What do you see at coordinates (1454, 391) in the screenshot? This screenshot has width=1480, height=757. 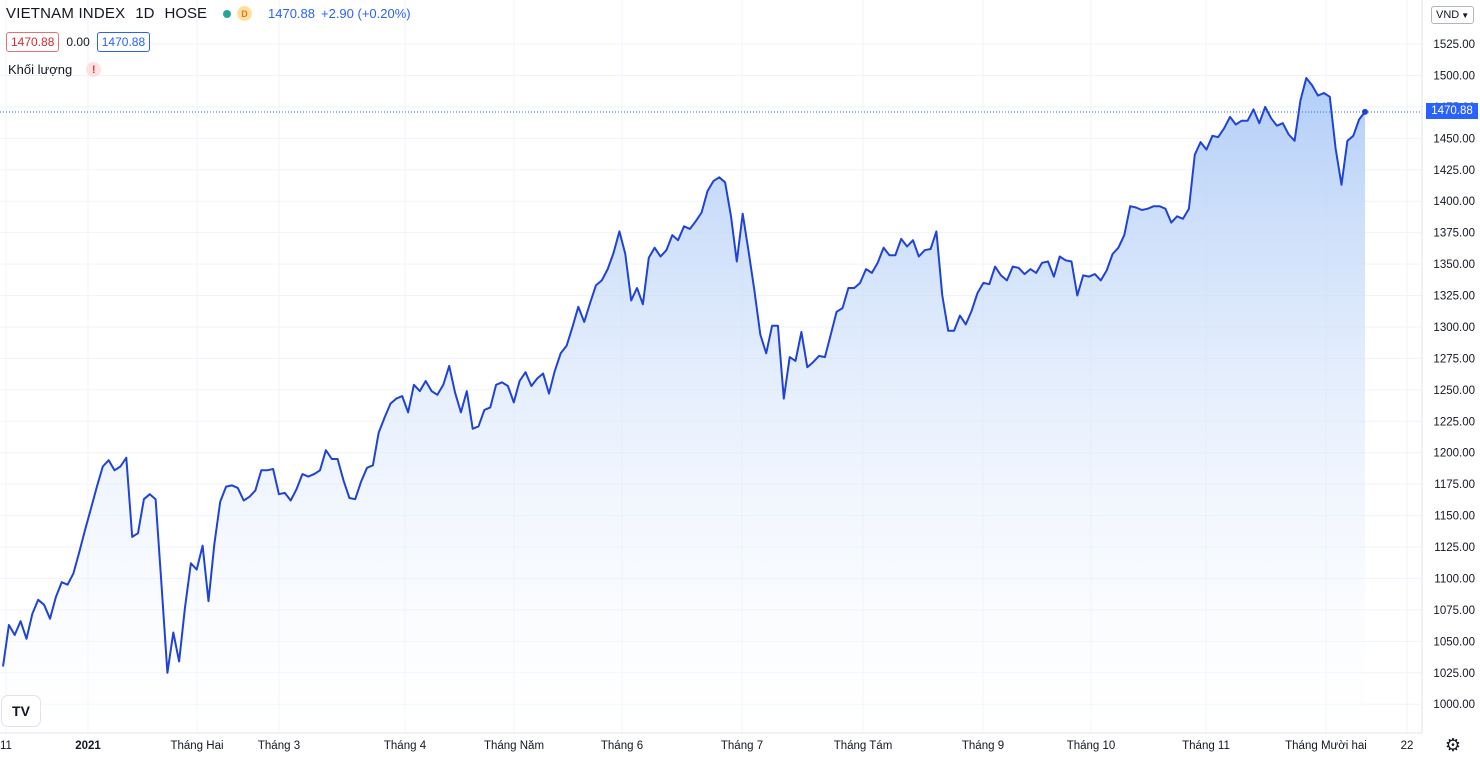 I see `y-tick-label: 1250.00` at bounding box center [1454, 391].